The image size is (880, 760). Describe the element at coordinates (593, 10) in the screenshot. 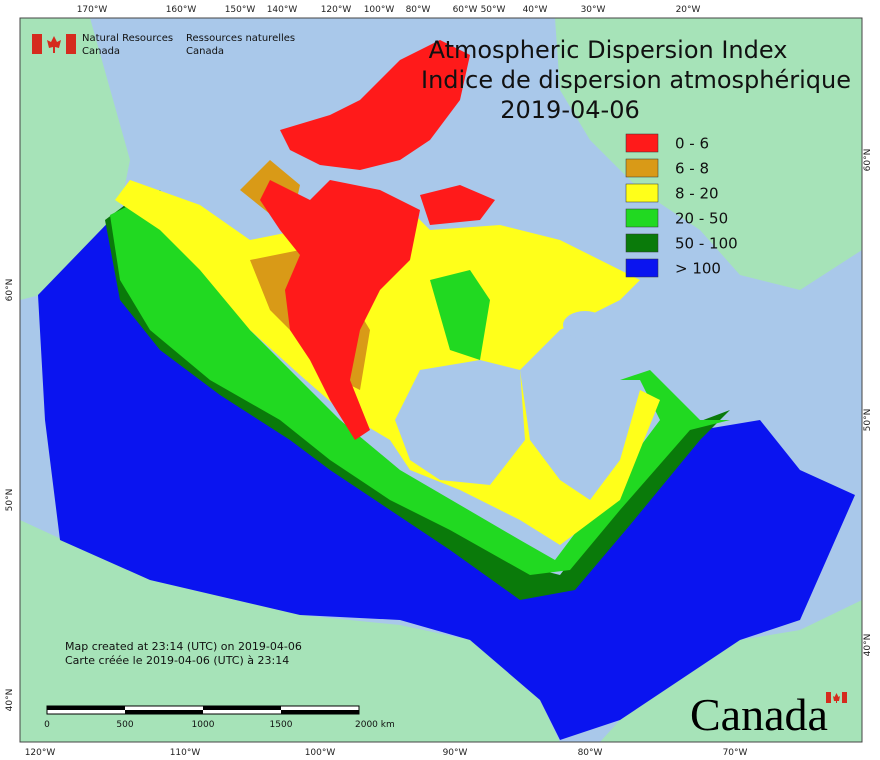

I see `longitude-label: 30°W` at that location.